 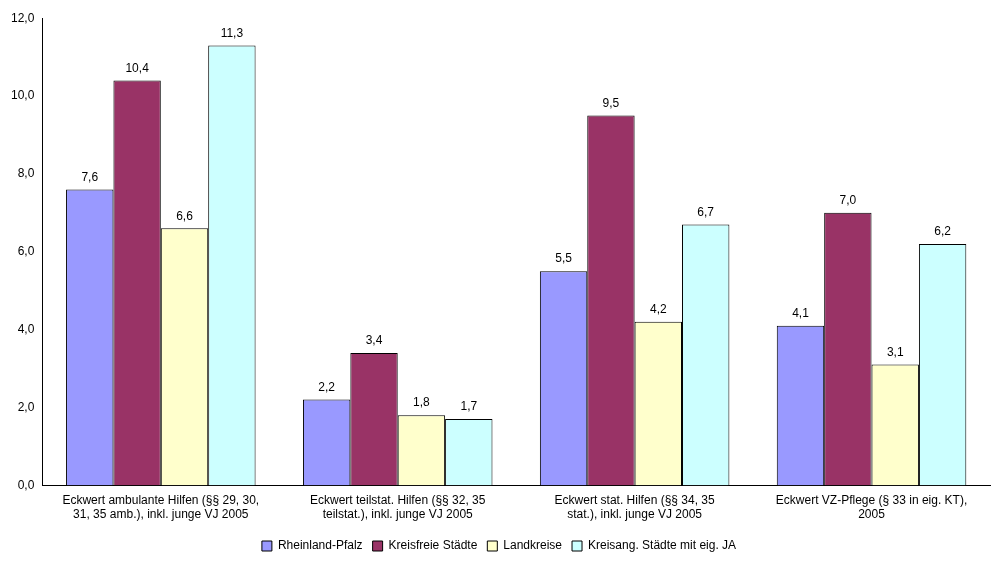 What do you see at coordinates (533, 545) in the screenshot?
I see `legend-label: Landkreise` at bounding box center [533, 545].